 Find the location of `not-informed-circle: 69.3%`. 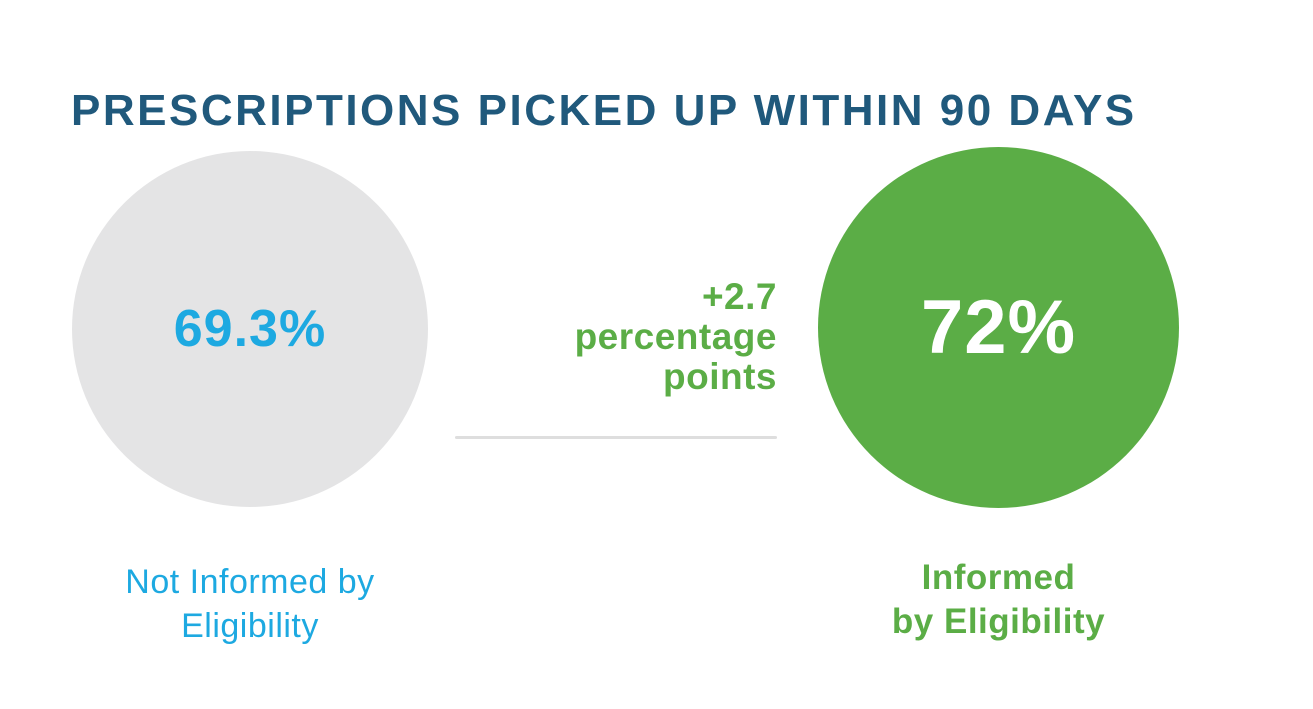

not-informed-circle: 69.3% is located at coordinates (250, 329).